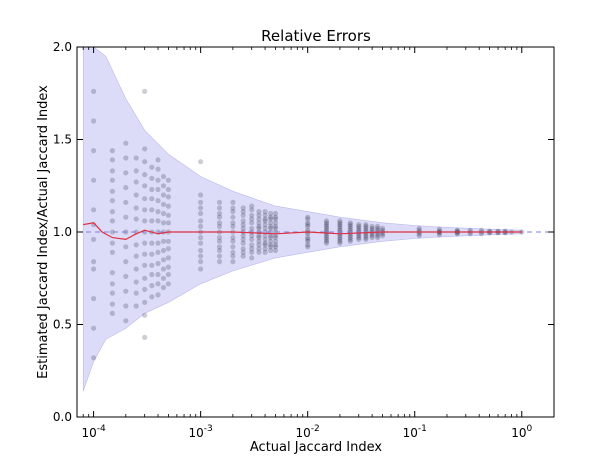 The height and width of the screenshot is (463, 613). I want to click on x-tick-label: 10-2, so click(308, 432).